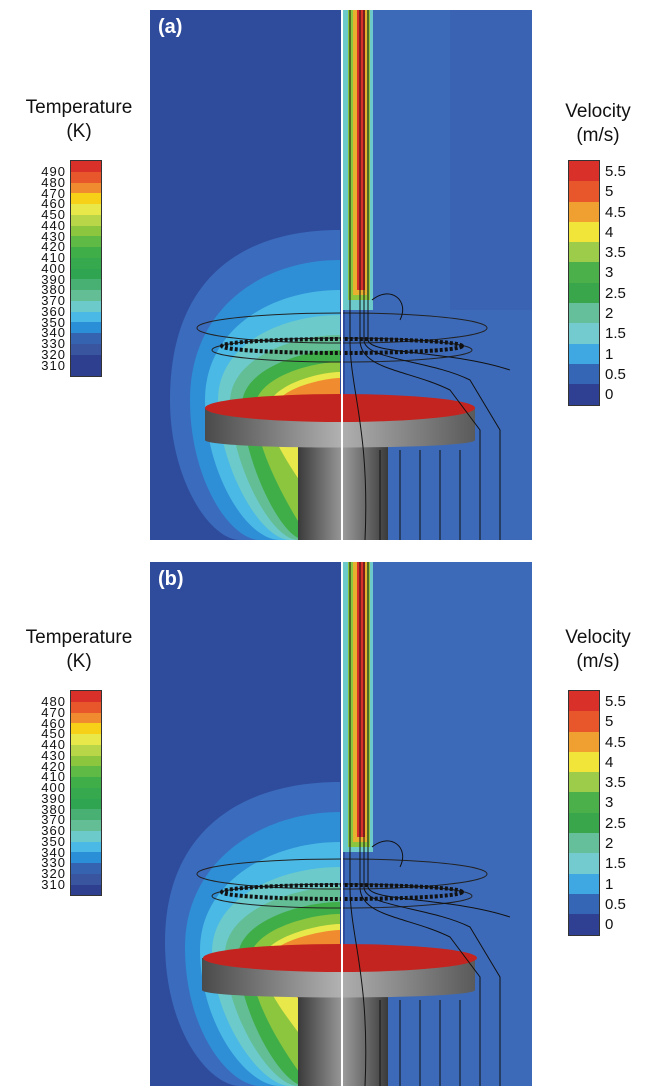 This screenshot has height=1086, width=646. What do you see at coordinates (615, 783) in the screenshot?
I see `velocity-tick-label: 3.5` at bounding box center [615, 783].